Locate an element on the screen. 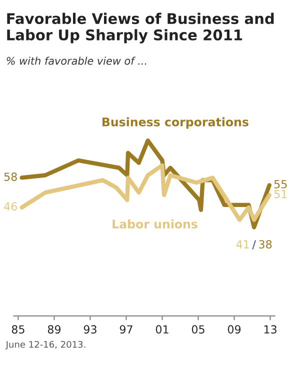 This screenshot has height=366, width=292. x-tick-label: 85 is located at coordinates (18, 329).